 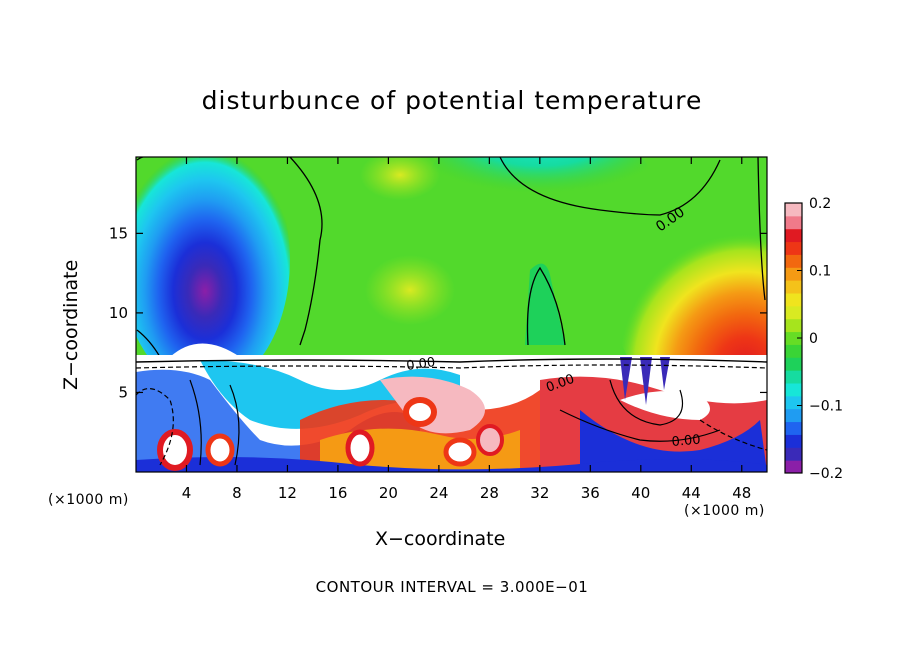 I want to click on cyan-top-region, so click(x=540, y=188).